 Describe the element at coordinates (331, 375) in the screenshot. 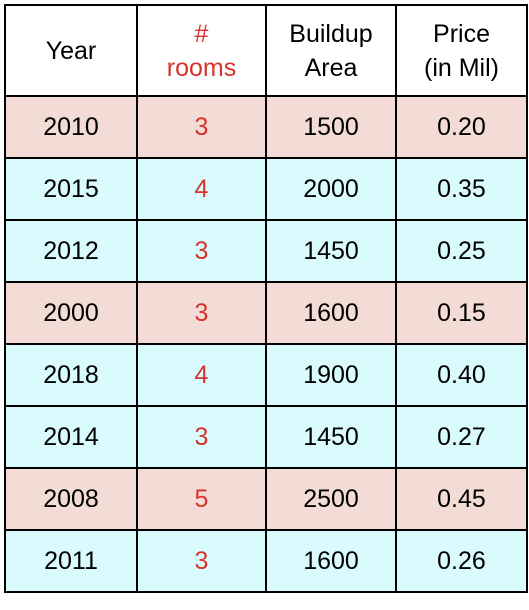

I see `cell-buildup-area: 1900` at that location.